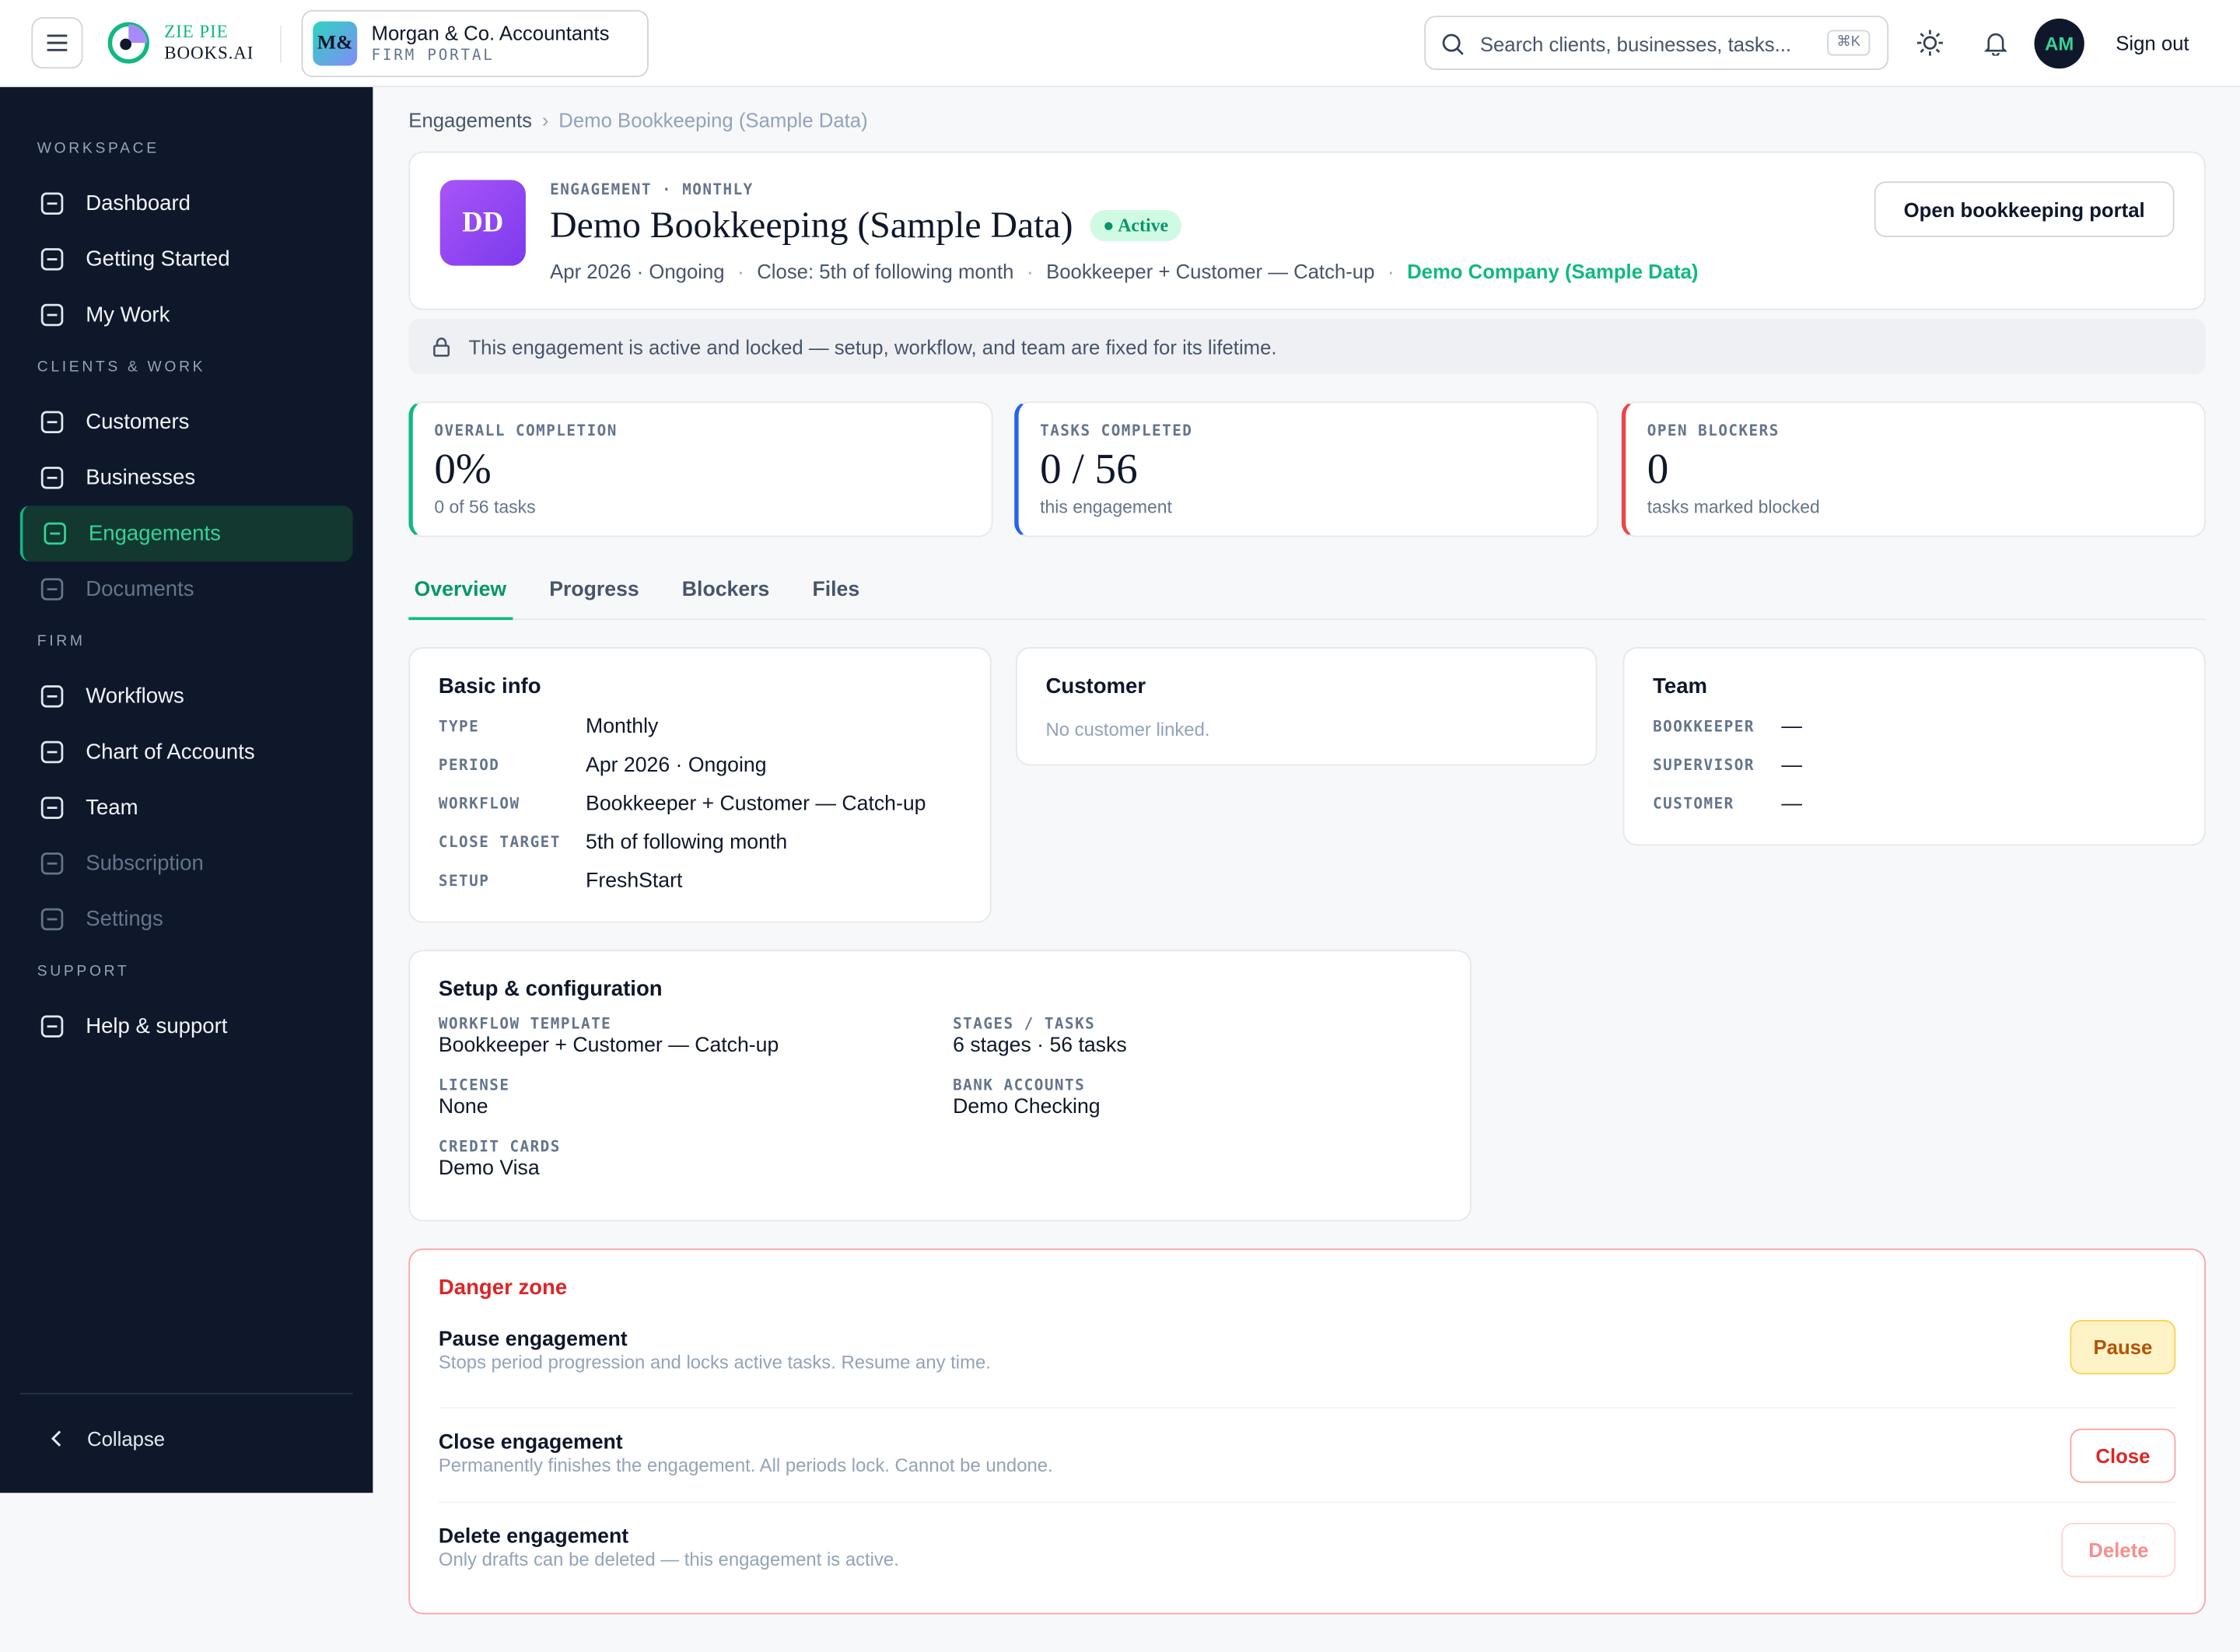 Image resolution: width=2240 pixels, height=1652 pixels. What do you see at coordinates (461, 595) in the screenshot?
I see `tab: Overview` at bounding box center [461, 595].